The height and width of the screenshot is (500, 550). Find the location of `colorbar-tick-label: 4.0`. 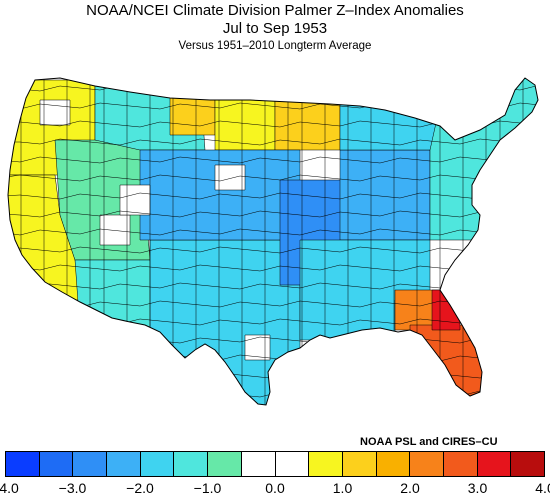

colorbar-tick-label: 4.0 is located at coordinates (542, 488).